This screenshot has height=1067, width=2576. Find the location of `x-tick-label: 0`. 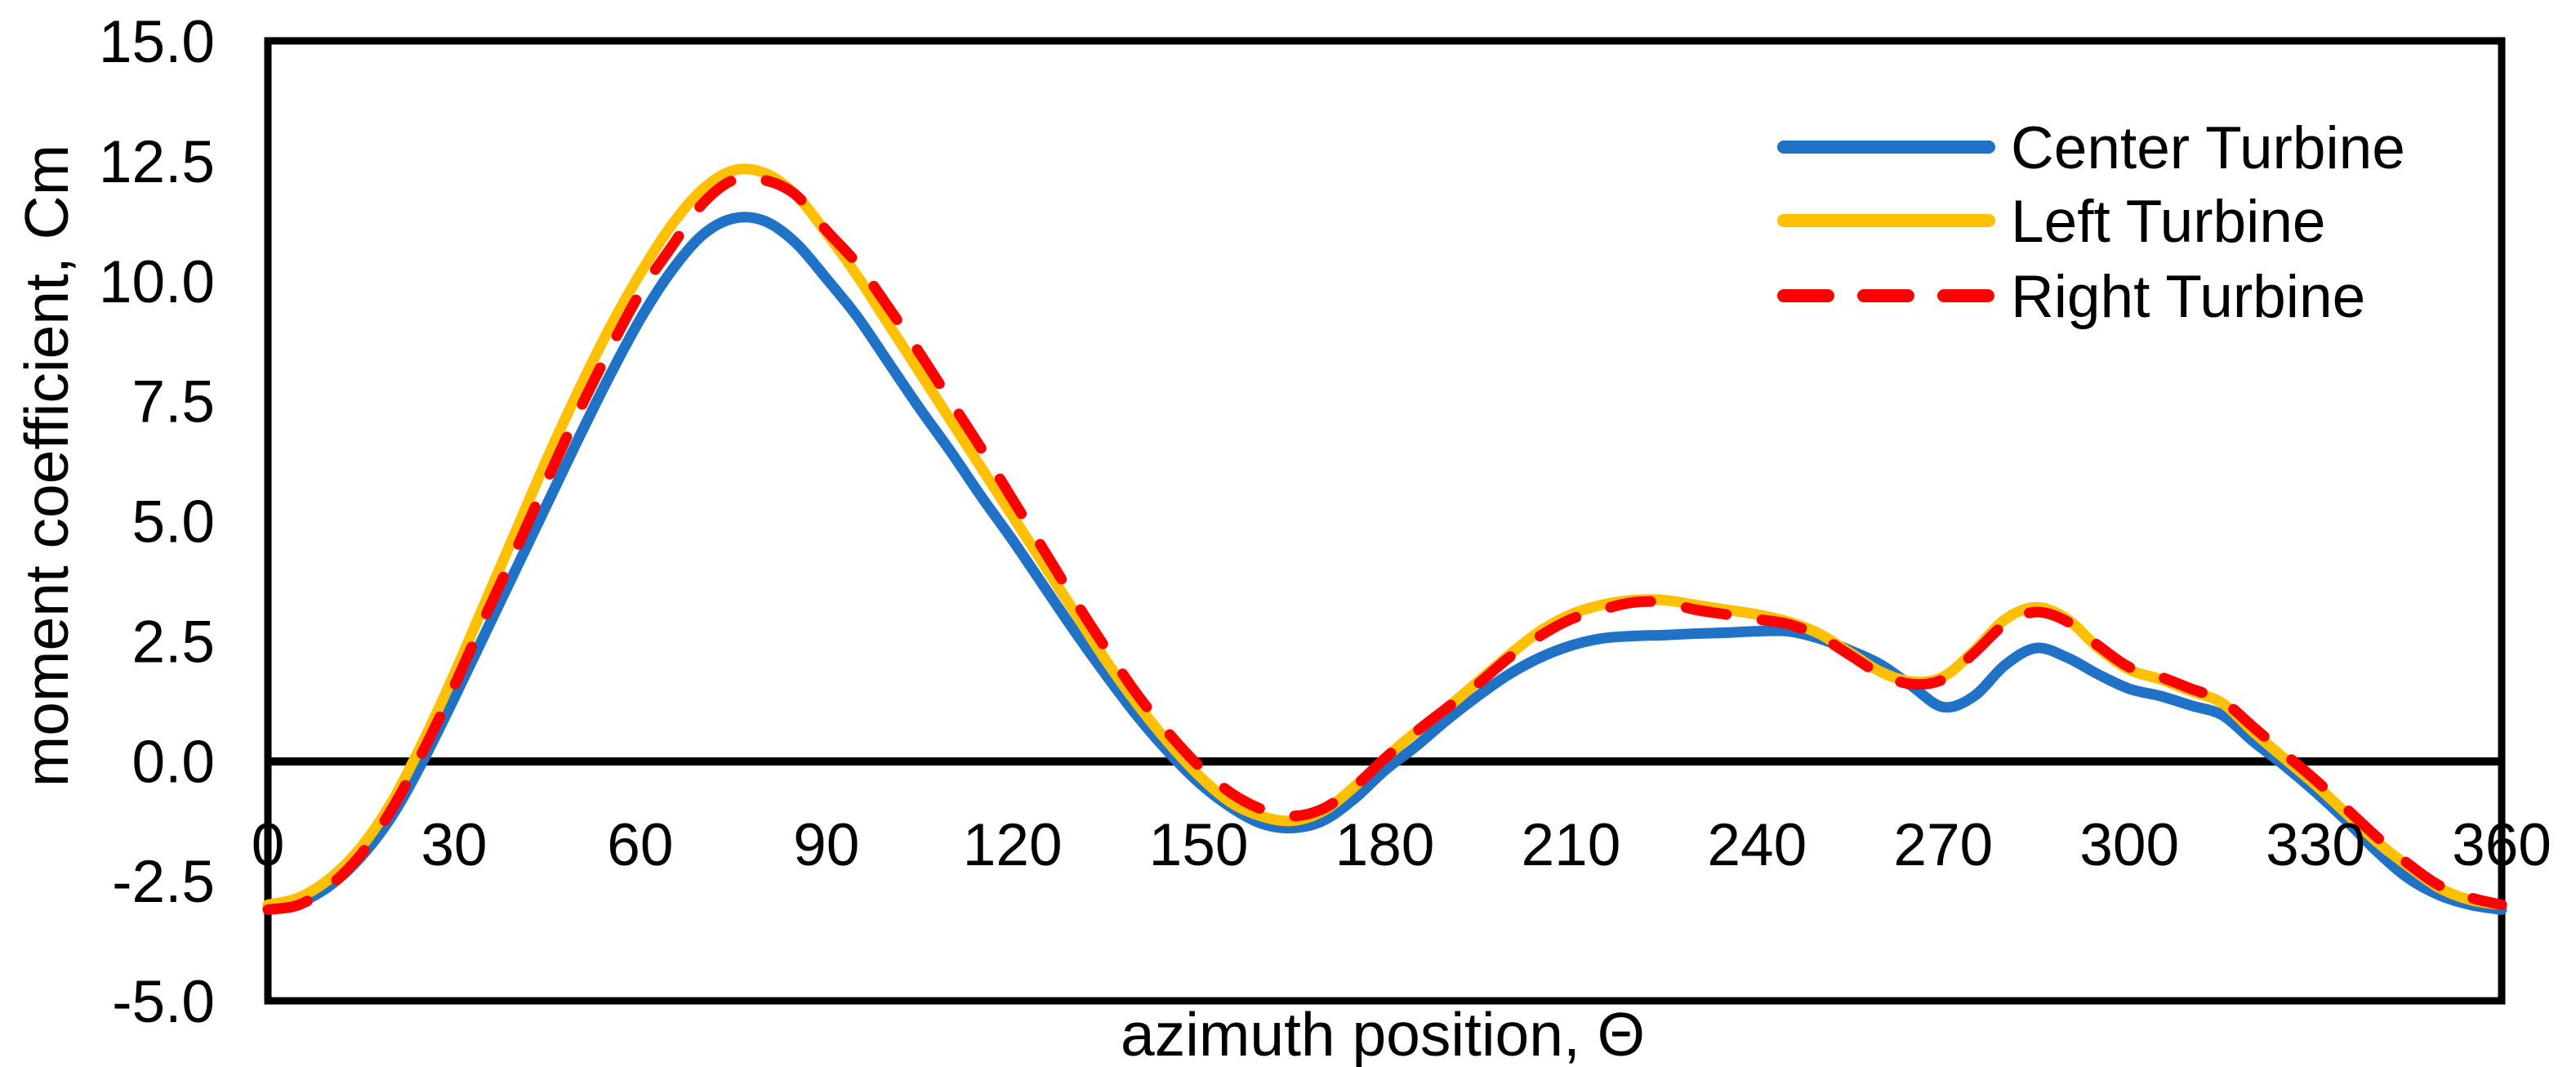

x-tick-label: 0 is located at coordinates (268, 845).